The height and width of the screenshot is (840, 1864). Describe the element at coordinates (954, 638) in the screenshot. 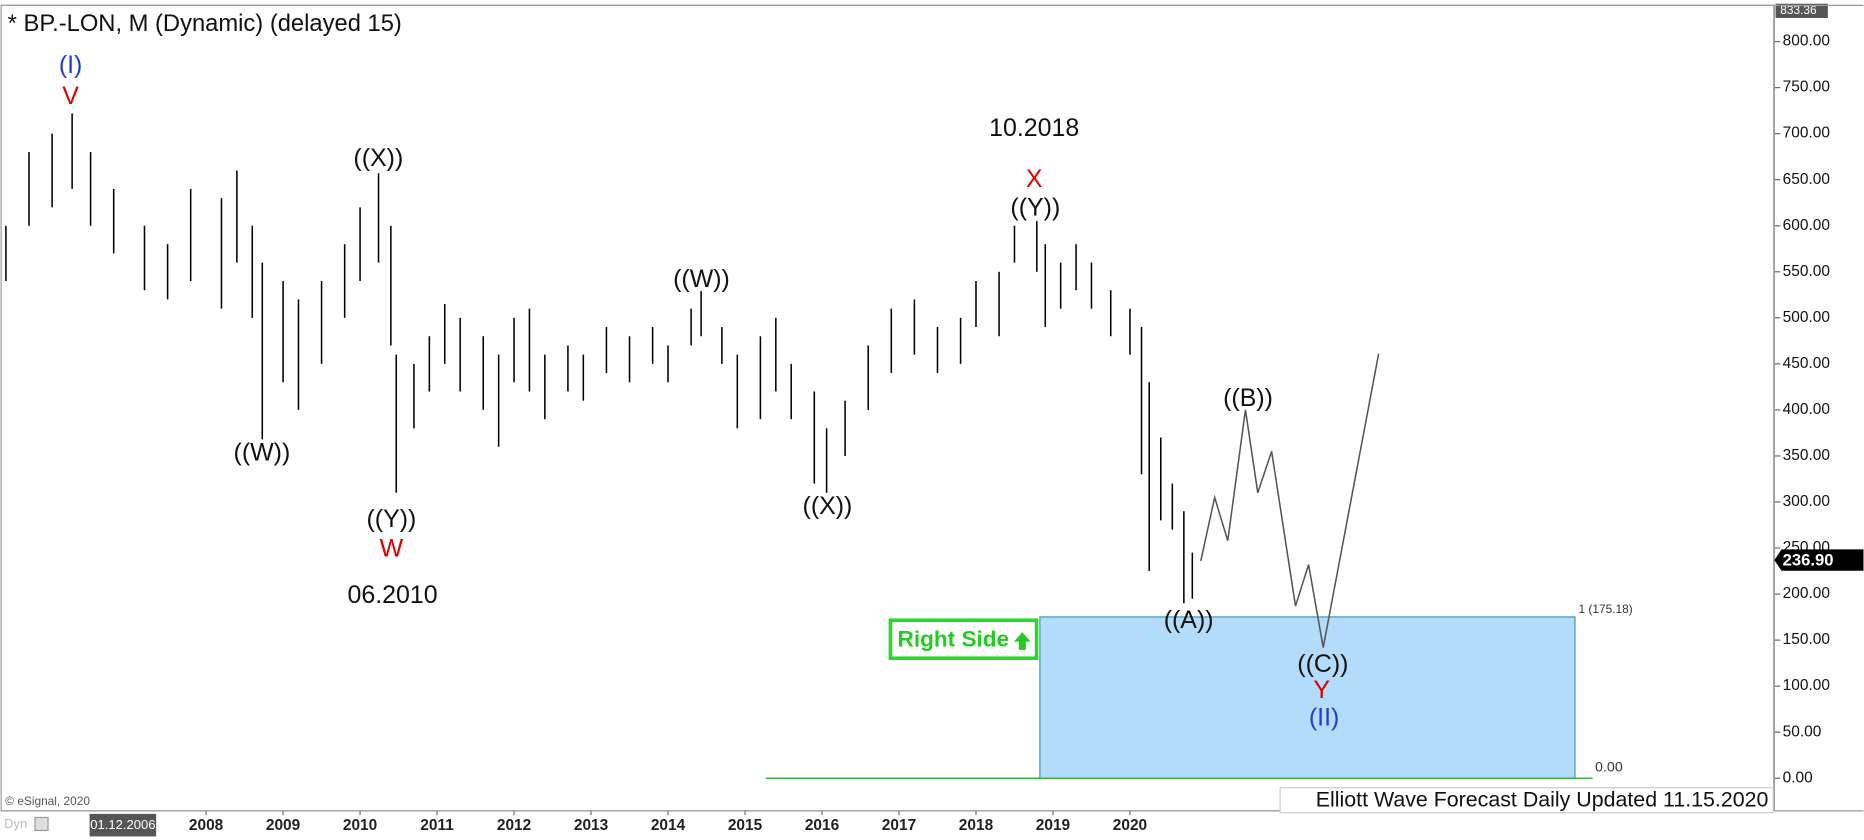

I see `badge-text: Right Side` at that location.